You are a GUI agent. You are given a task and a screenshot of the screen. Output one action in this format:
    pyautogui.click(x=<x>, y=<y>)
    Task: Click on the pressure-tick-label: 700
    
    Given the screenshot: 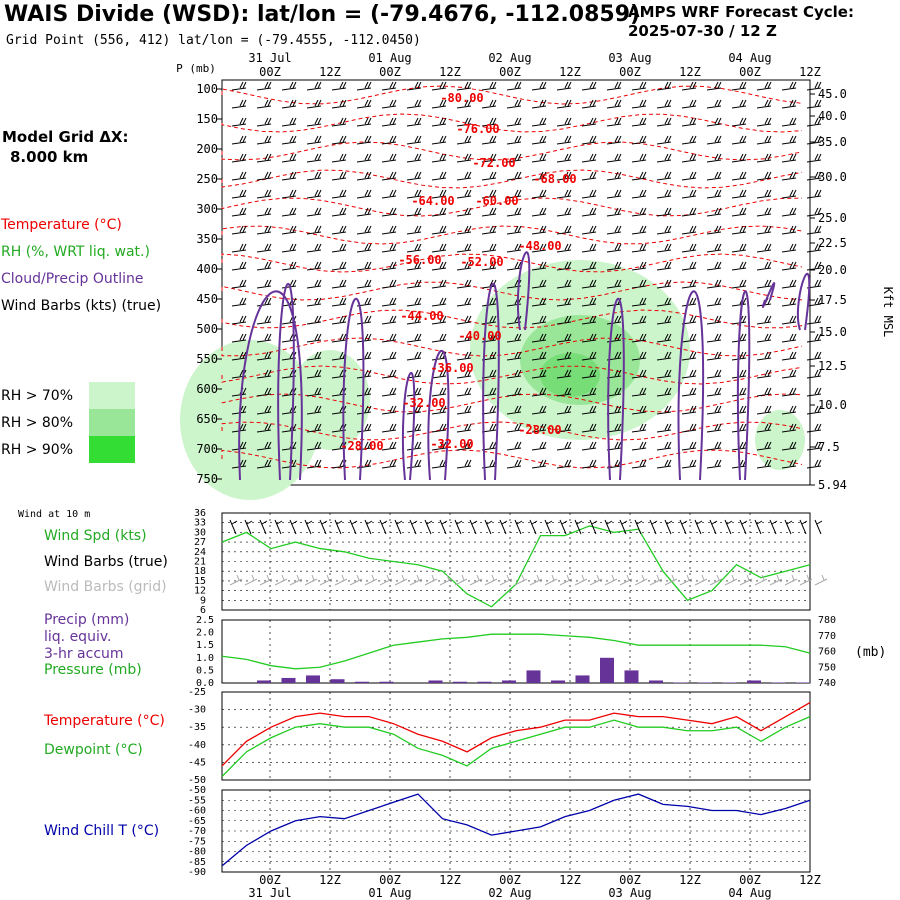 What is the action you would take?
    pyautogui.click(x=207, y=449)
    